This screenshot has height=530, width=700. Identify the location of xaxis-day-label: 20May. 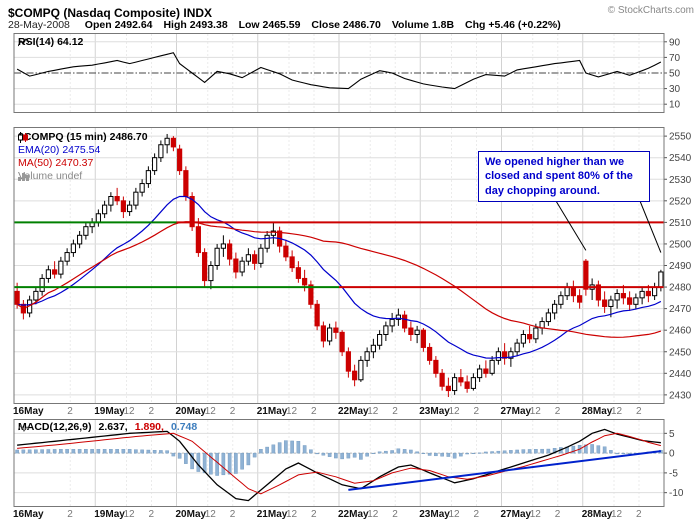
(191, 514).